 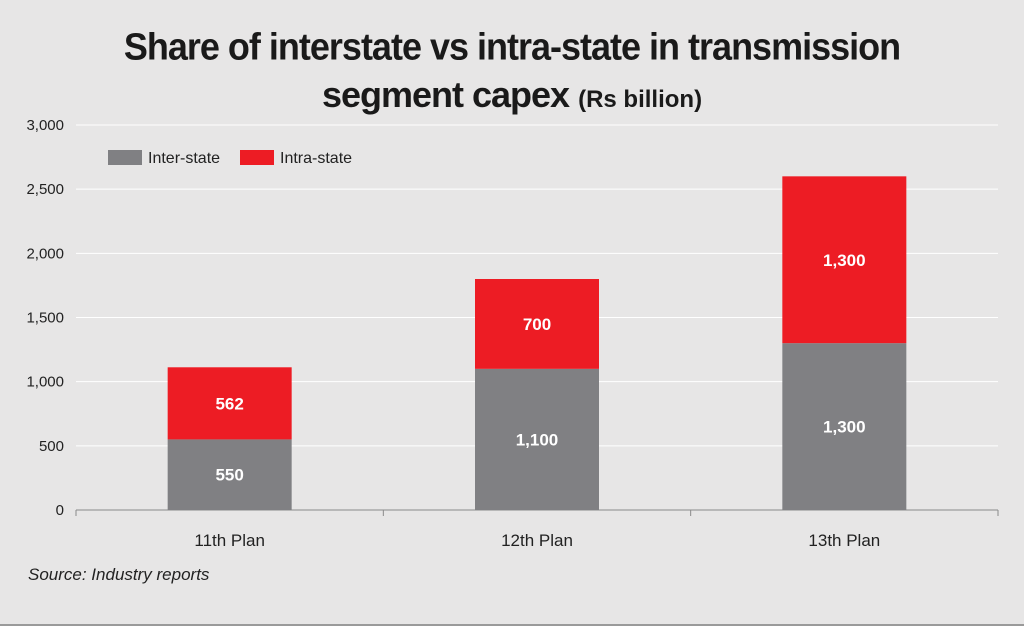 I want to click on y-tick-label: 500, so click(x=51, y=446).